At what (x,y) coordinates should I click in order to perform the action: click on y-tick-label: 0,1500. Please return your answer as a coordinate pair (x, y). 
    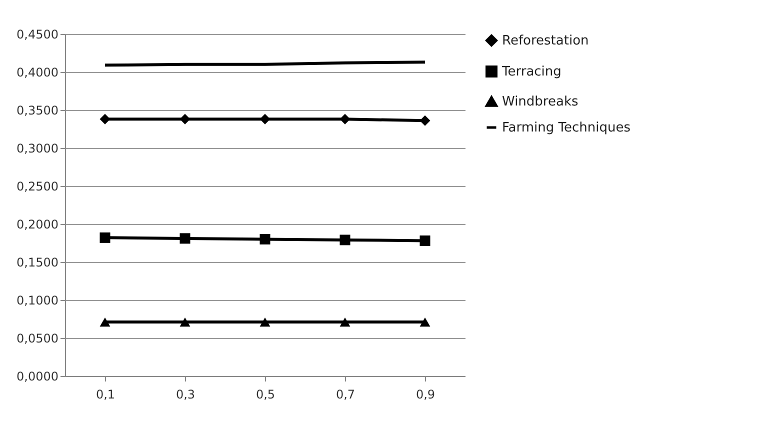
    Looking at the image, I should click on (37, 263).